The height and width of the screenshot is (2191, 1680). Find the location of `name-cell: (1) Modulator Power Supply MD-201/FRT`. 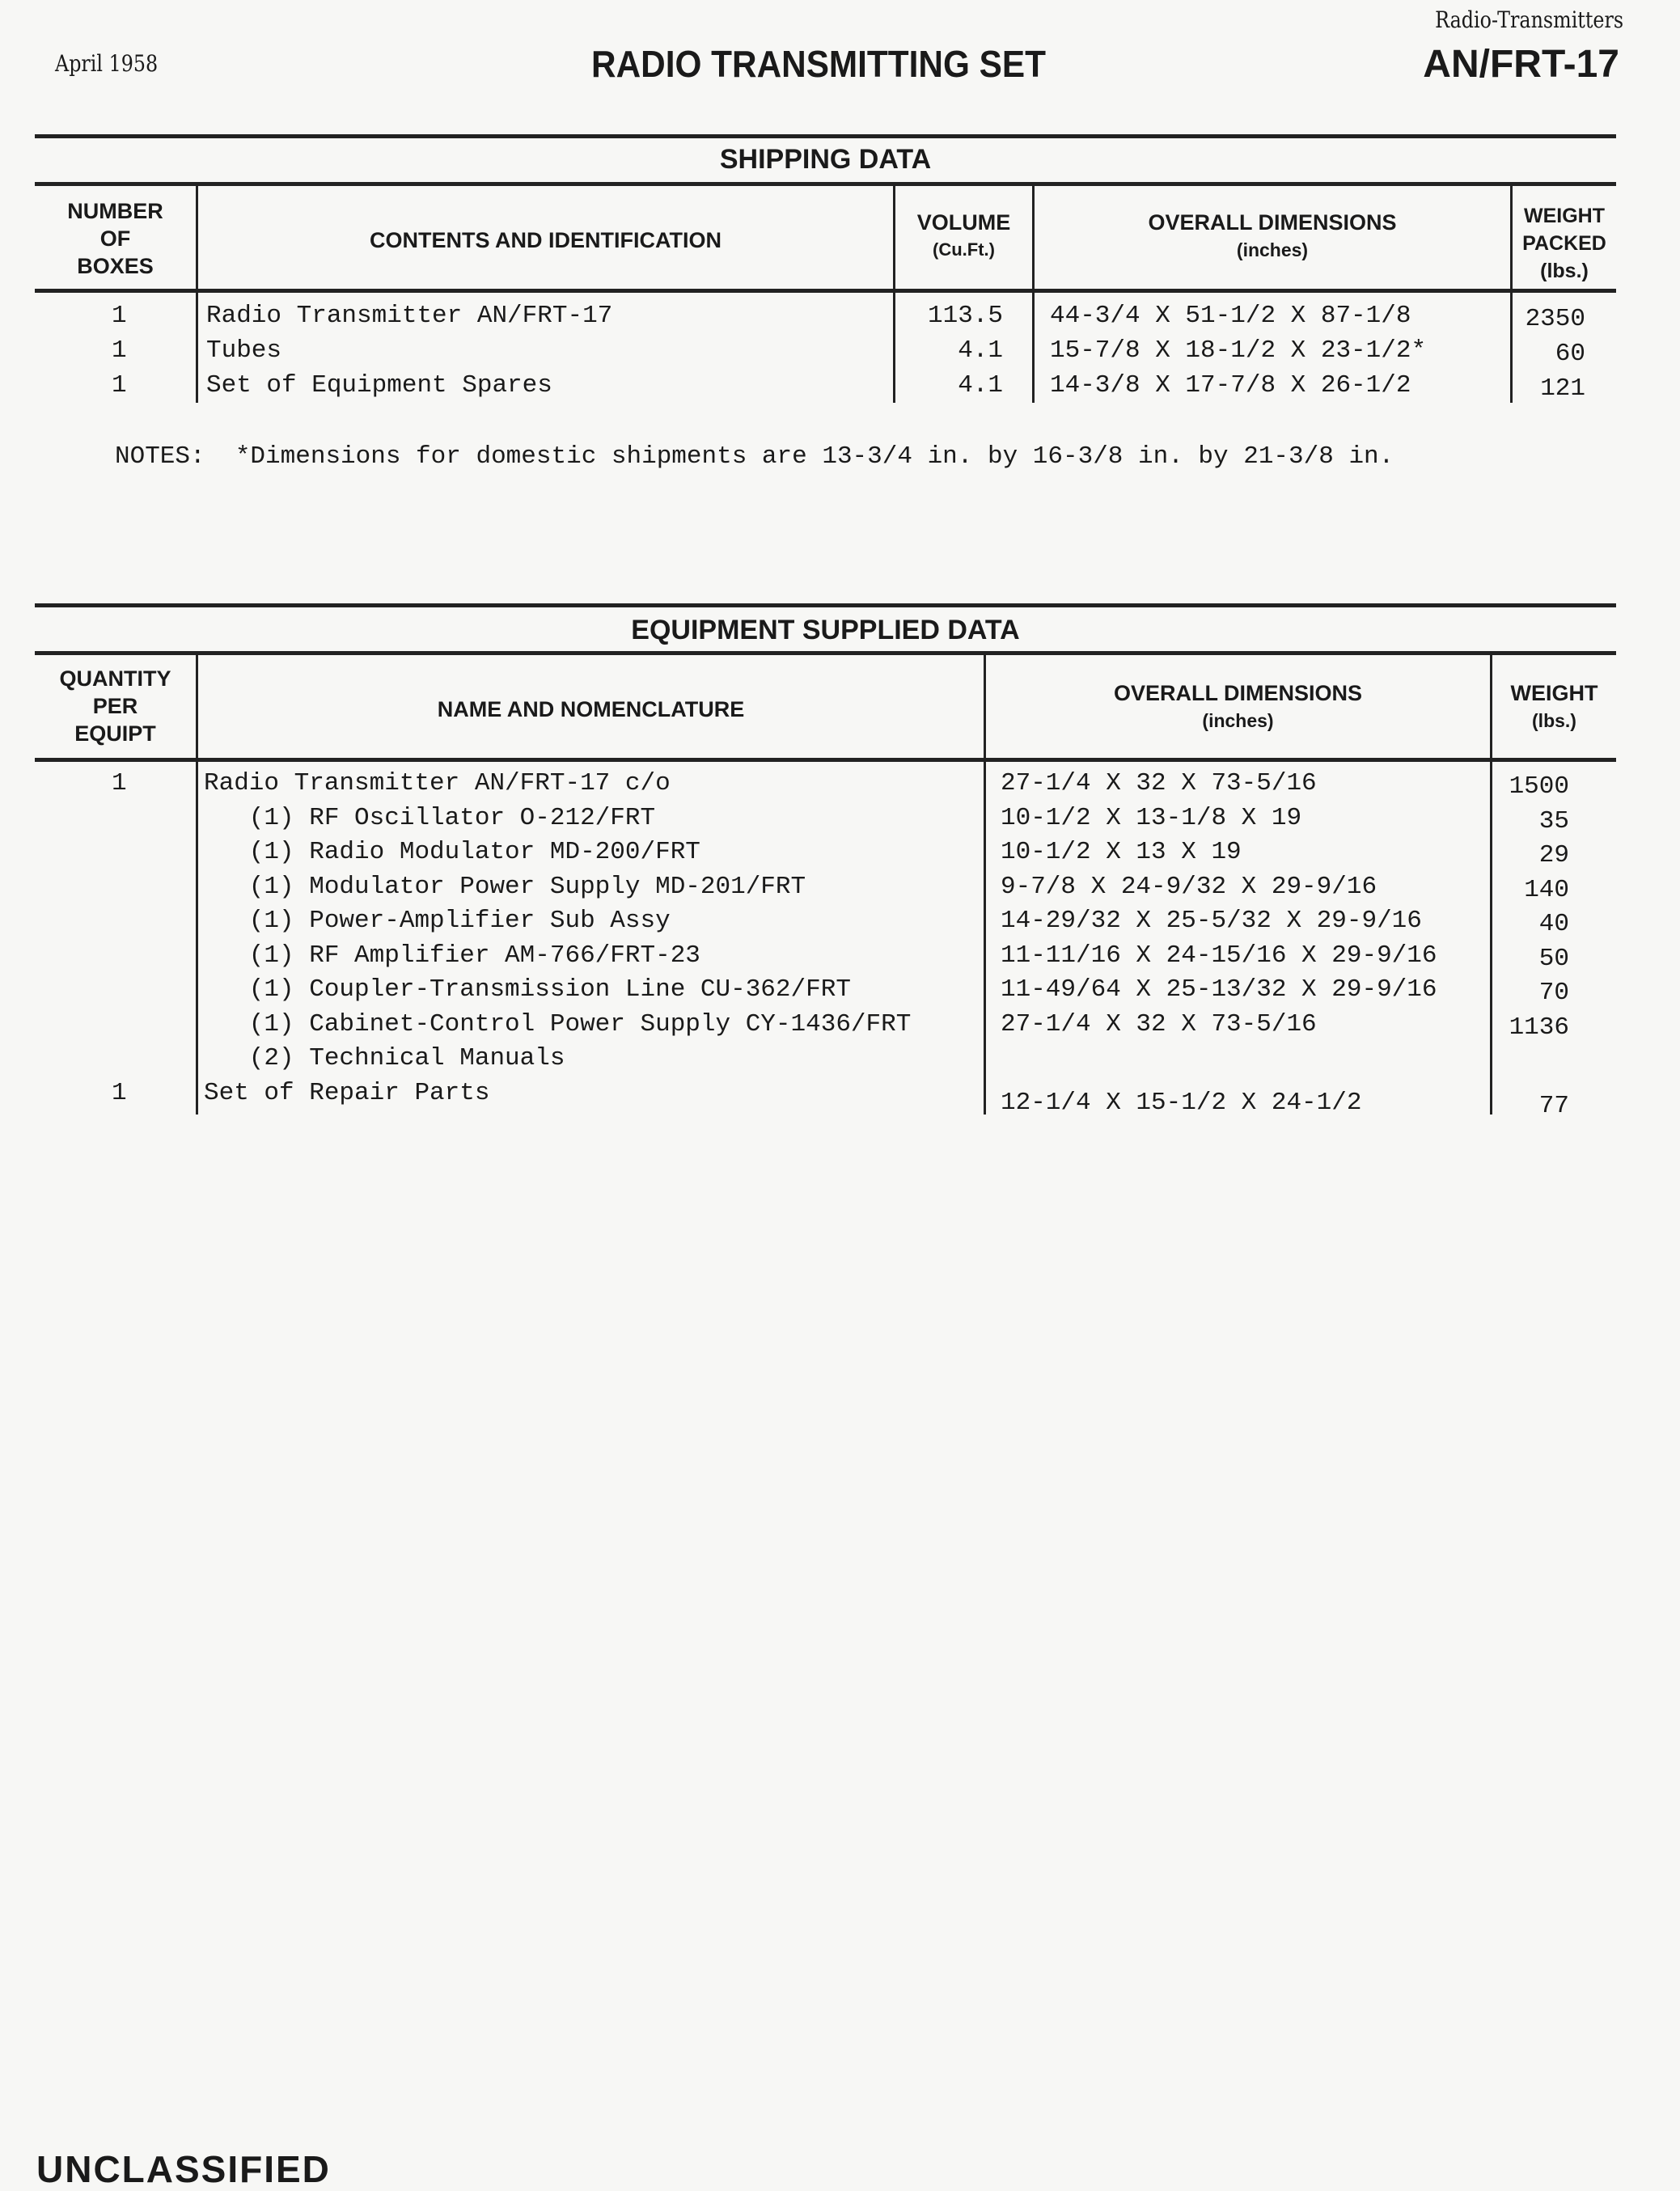

name-cell: (1) Modulator Power Supply MD-201/FRT is located at coordinates (505, 886).